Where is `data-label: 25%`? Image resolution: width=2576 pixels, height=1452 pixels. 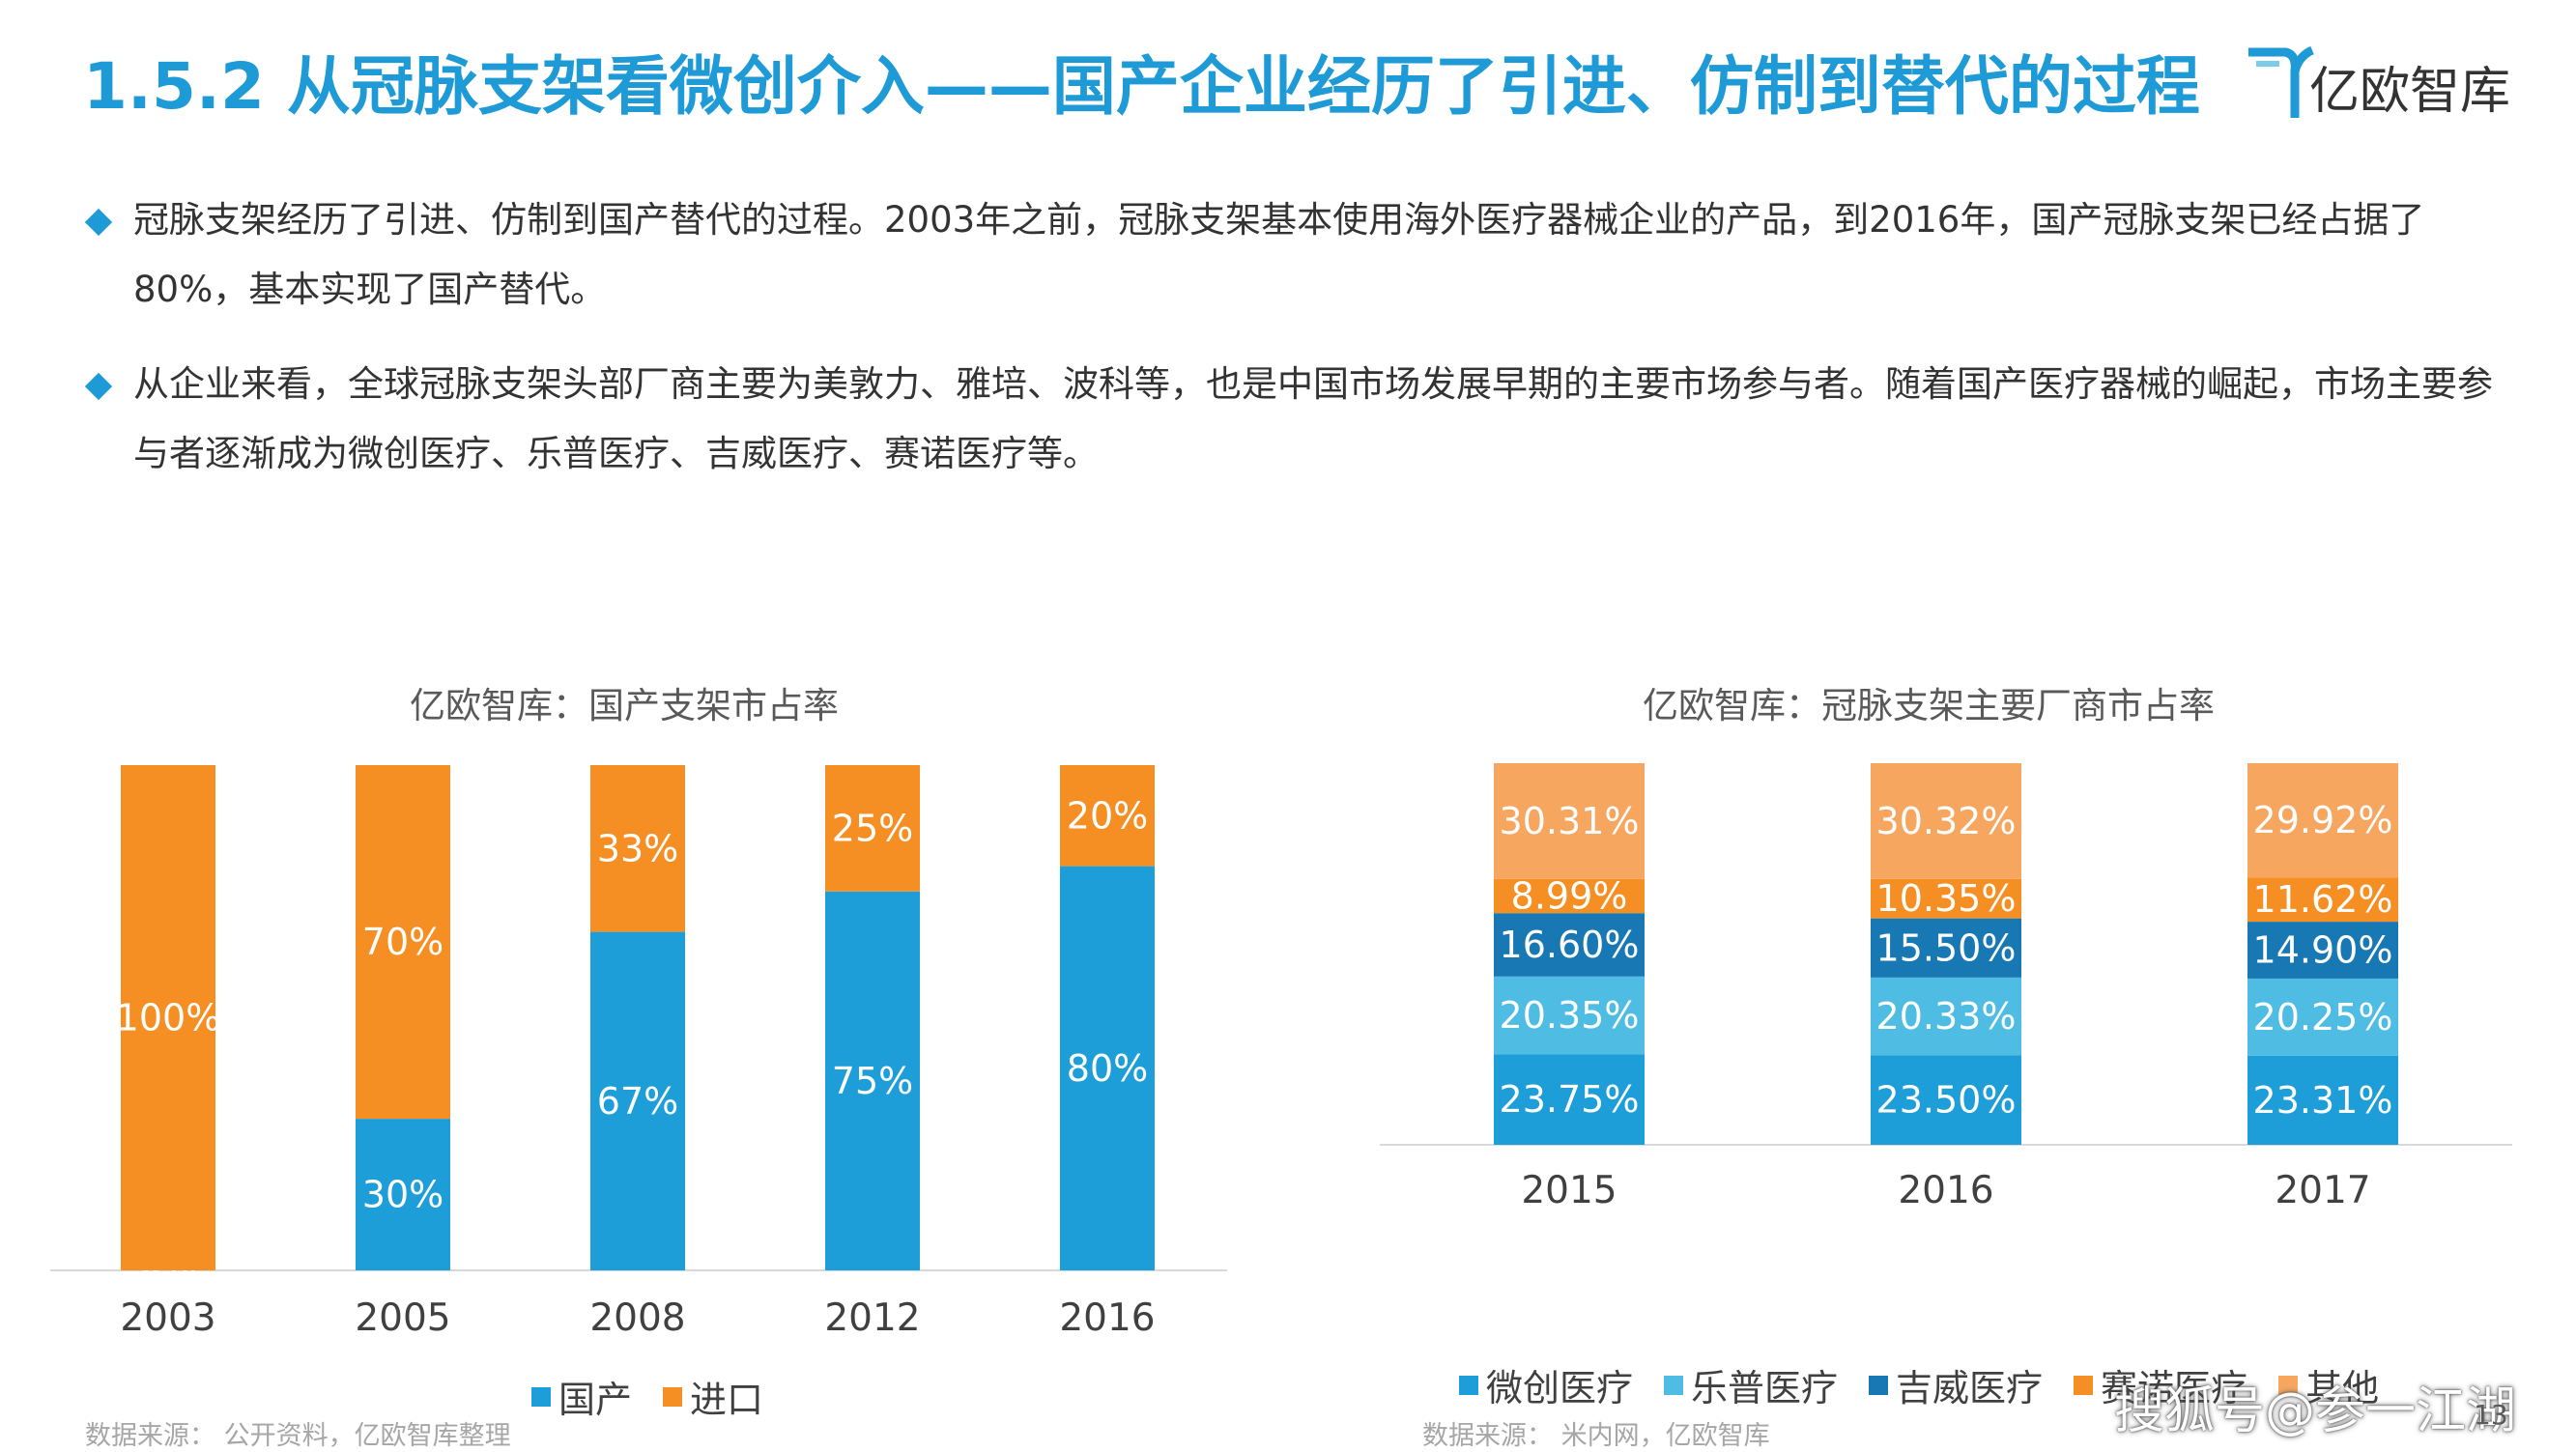 data-label: 25% is located at coordinates (873, 828).